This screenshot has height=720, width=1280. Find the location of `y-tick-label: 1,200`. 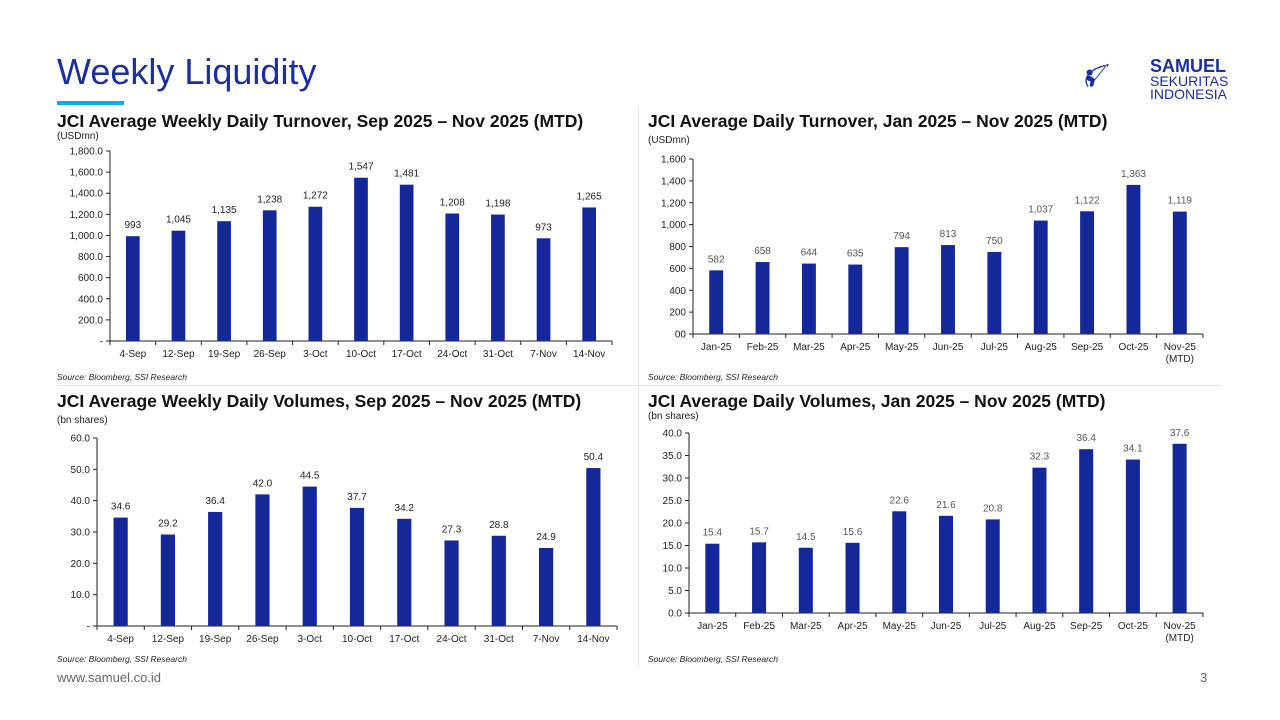

y-tick-label: 1,200 is located at coordinates (673, 203).